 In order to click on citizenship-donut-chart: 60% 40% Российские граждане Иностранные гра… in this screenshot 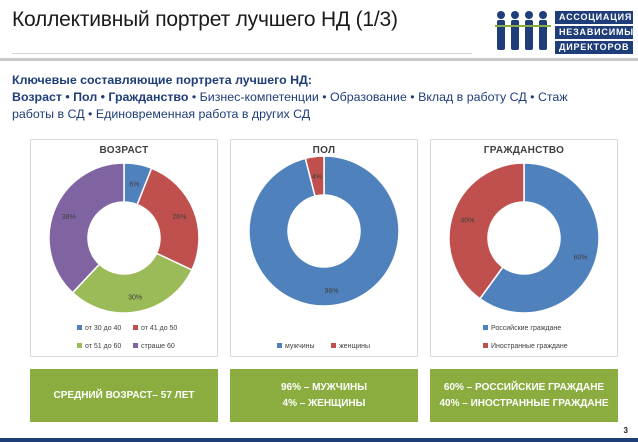, I will do `click(524, 256)`.